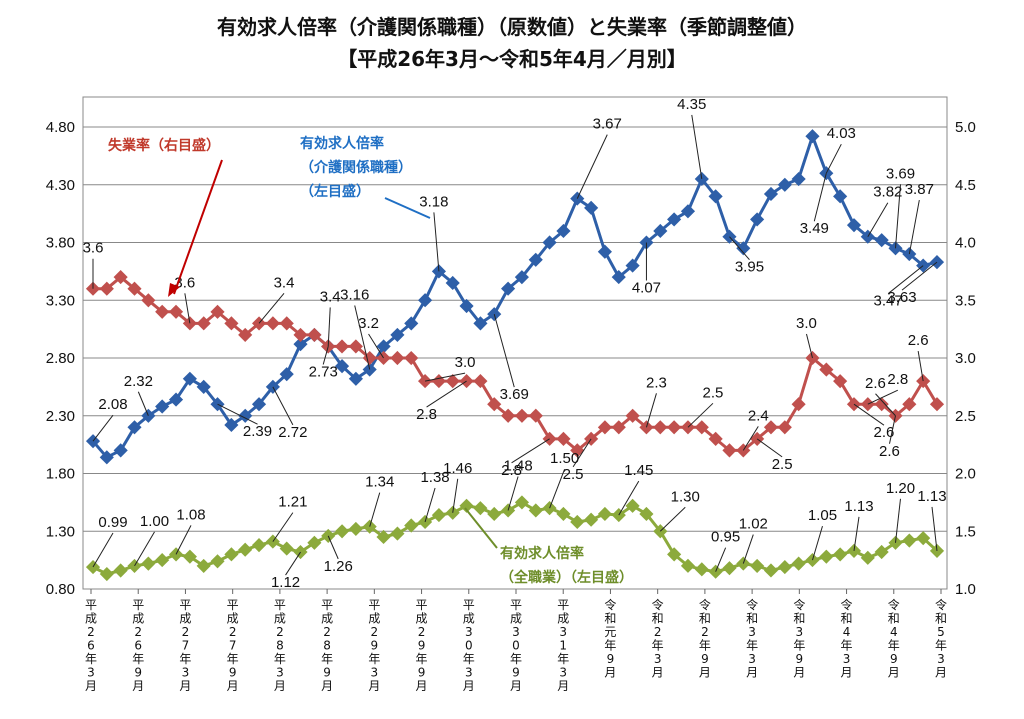  Describe the element at coordinates (469, 646) in the screenshot. I see `x-tick-char: 0` at that location.